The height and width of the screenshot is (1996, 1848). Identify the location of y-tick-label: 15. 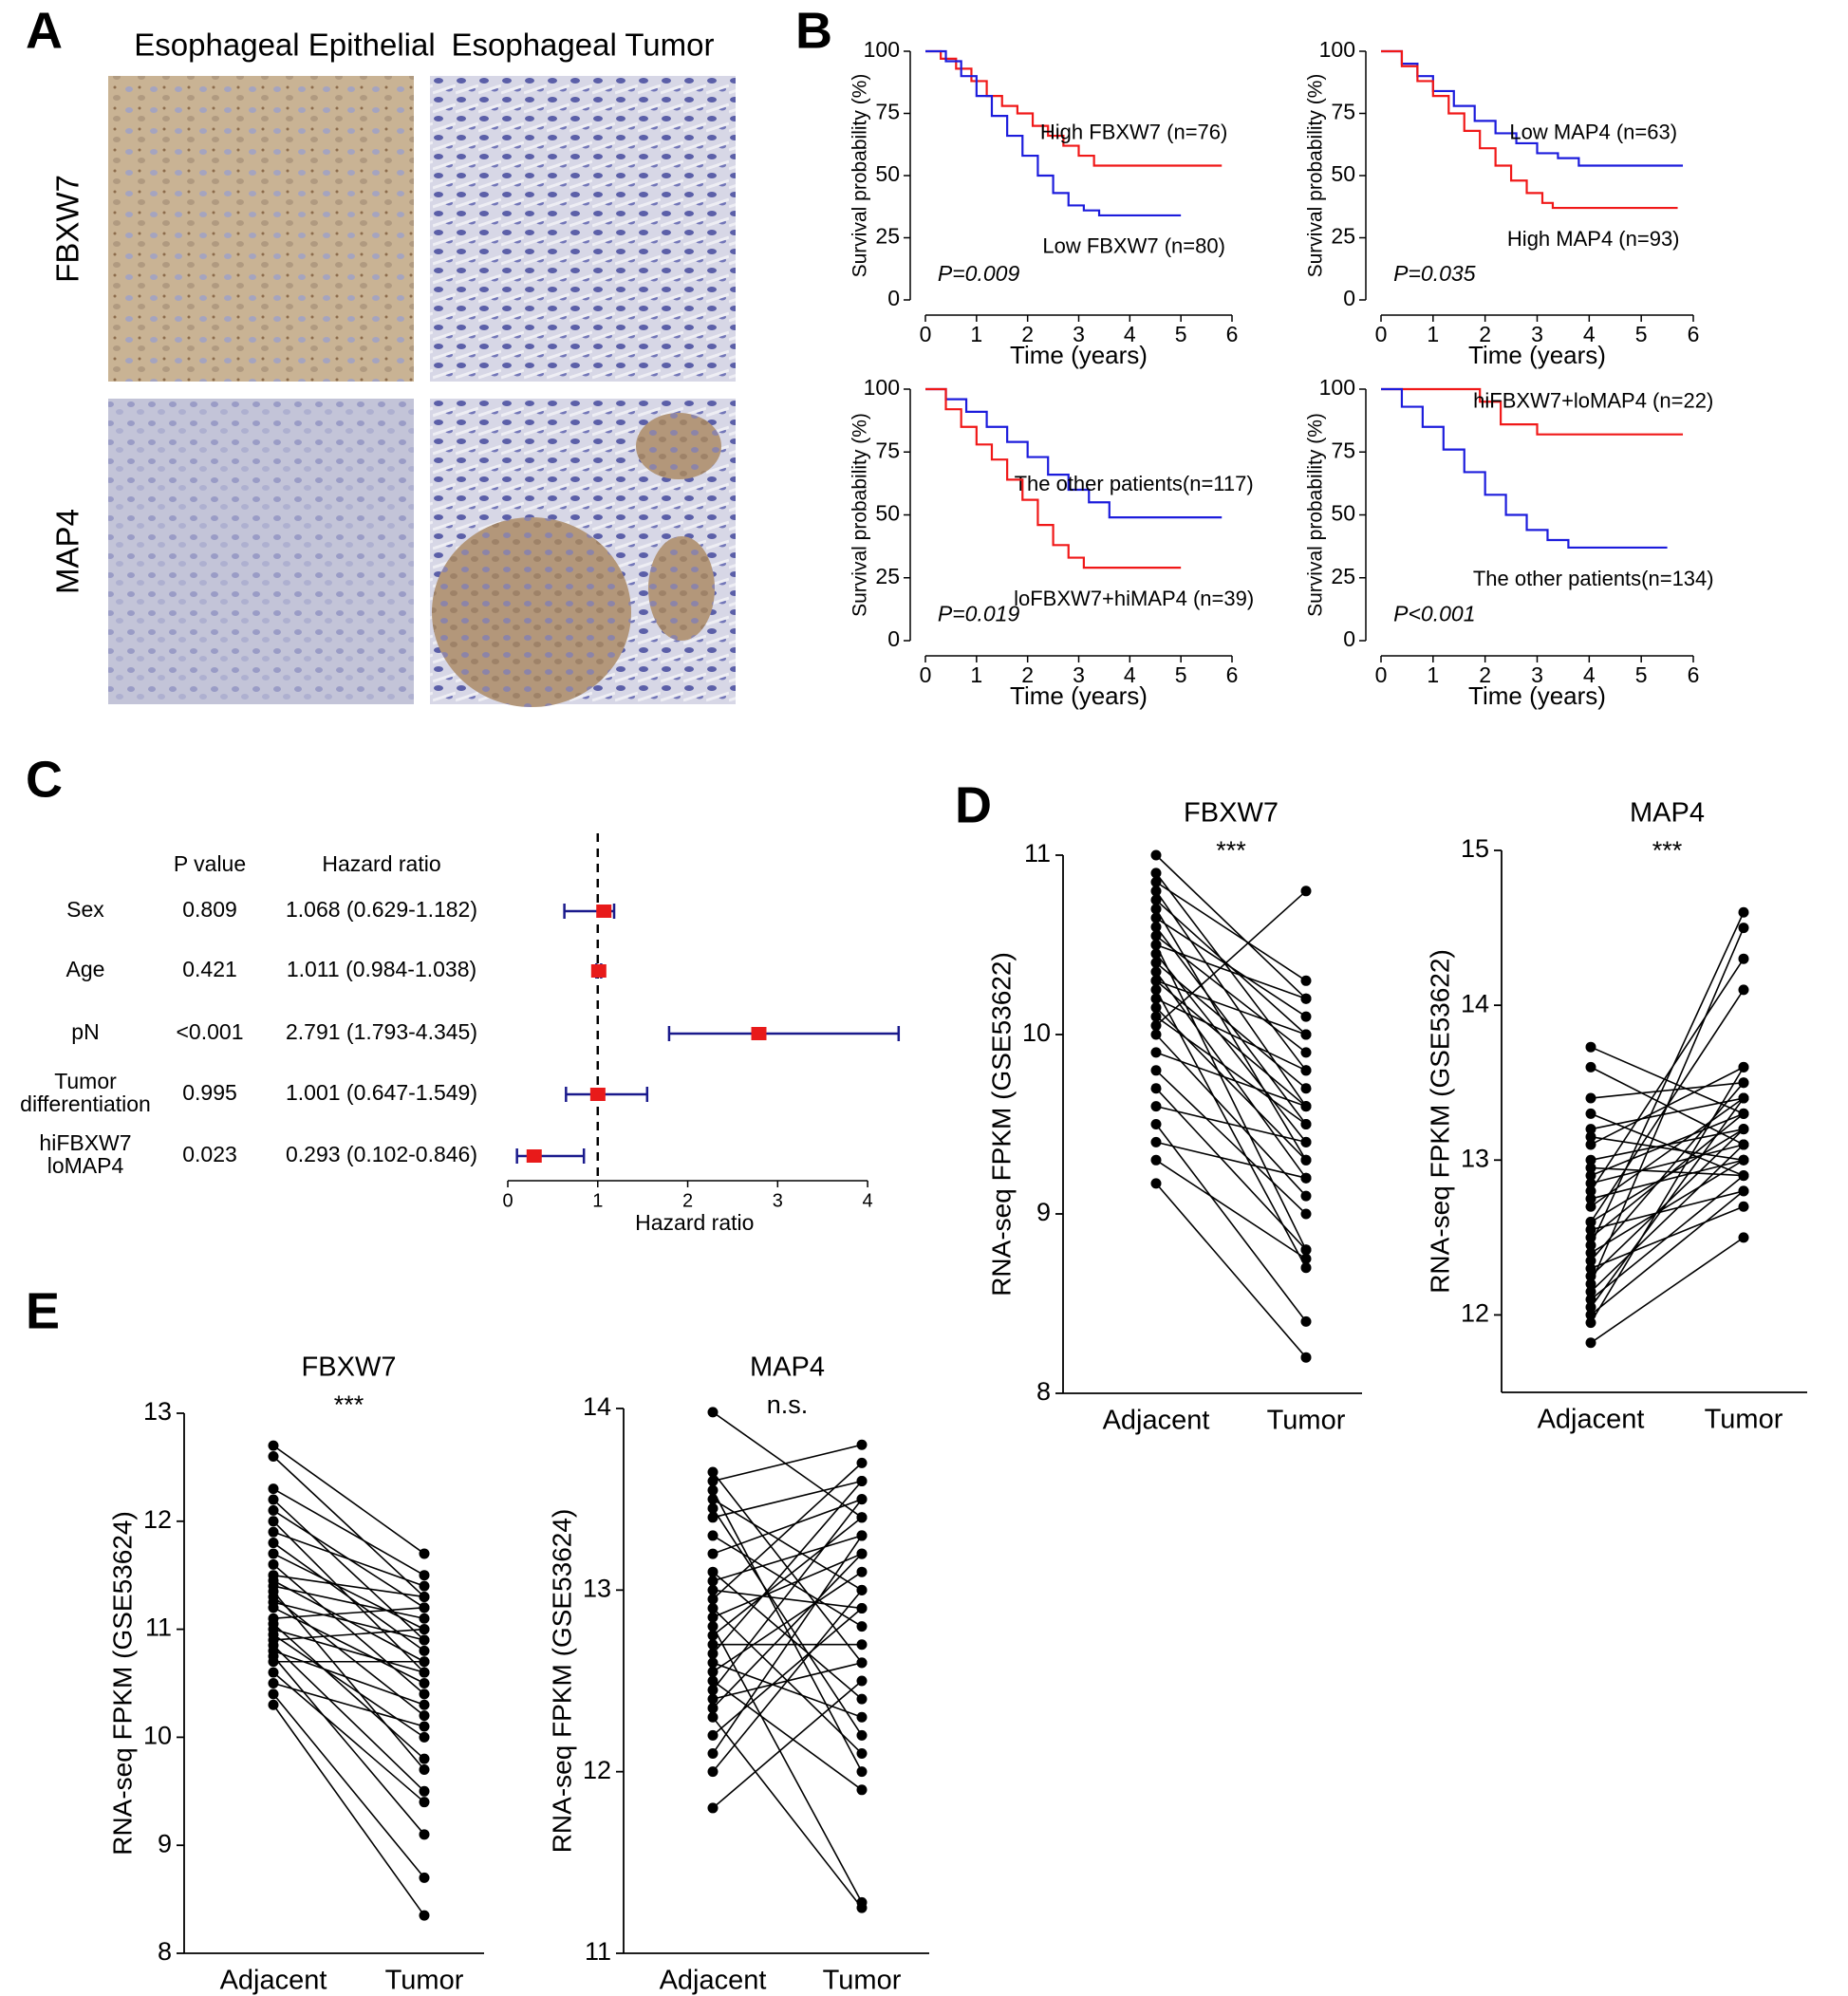
(1475, 848).